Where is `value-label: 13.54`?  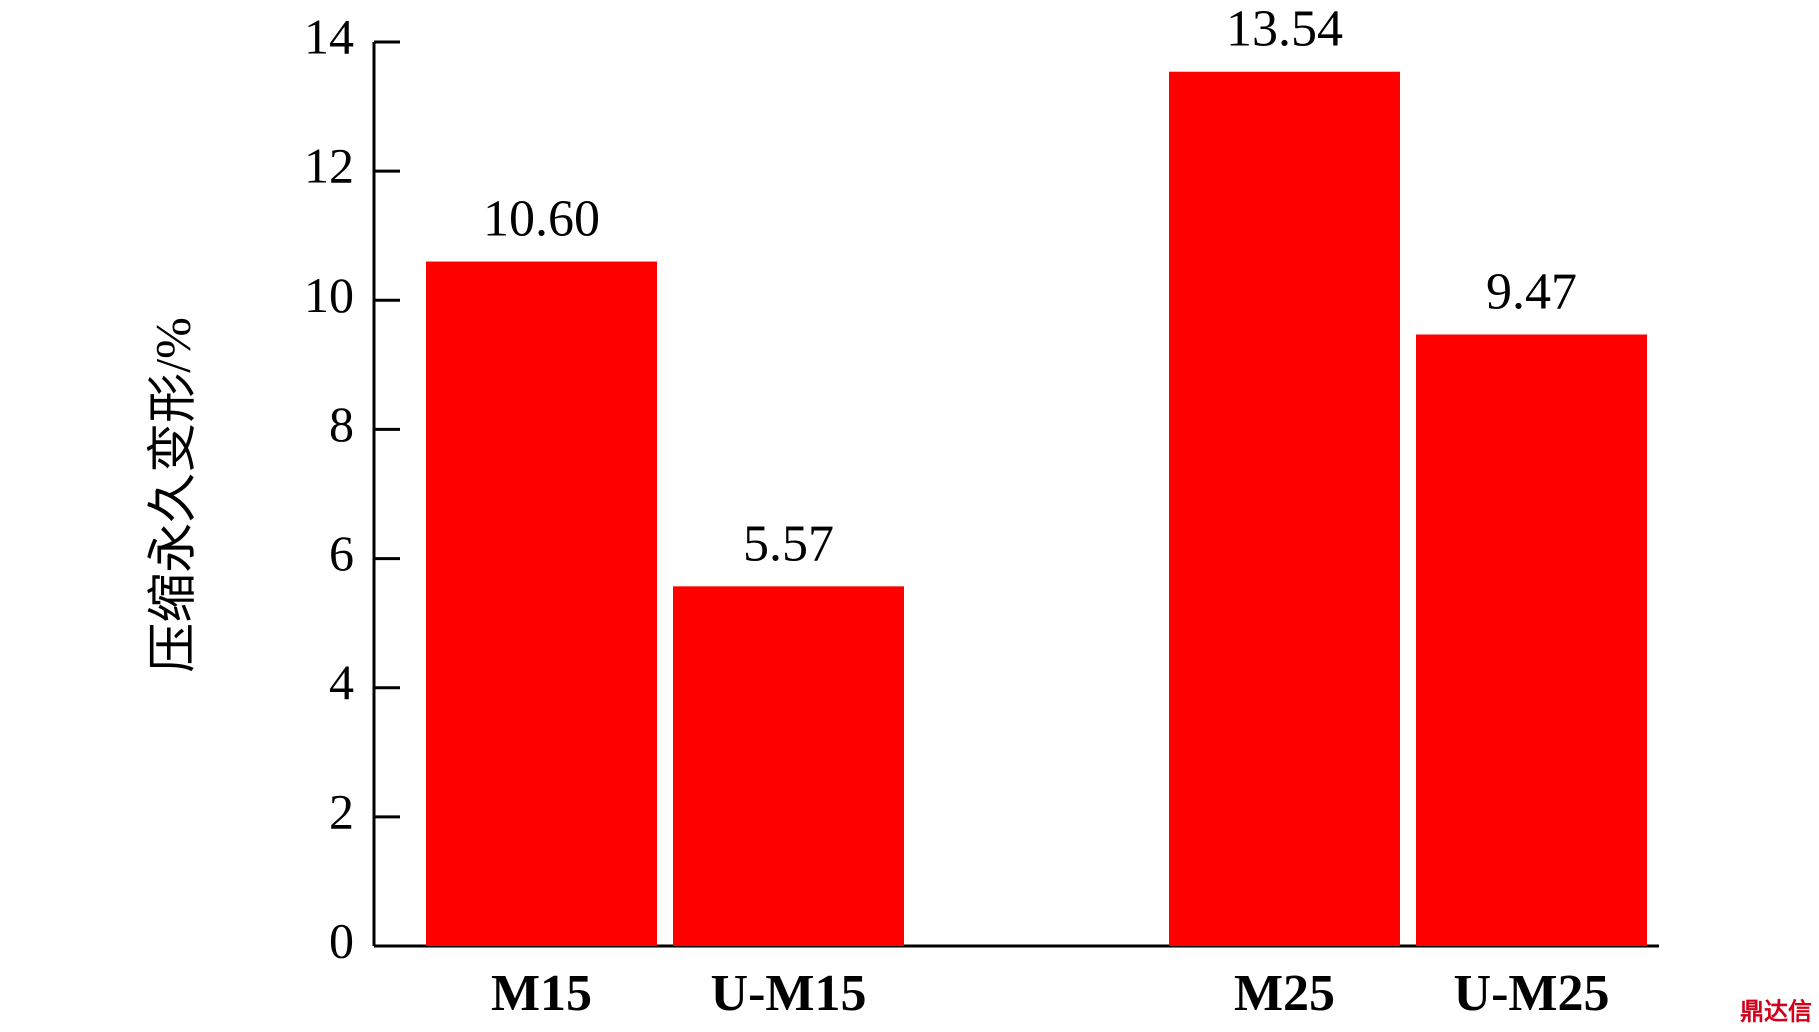
value-label: 13.54 is located at coordinates (1284, 29).